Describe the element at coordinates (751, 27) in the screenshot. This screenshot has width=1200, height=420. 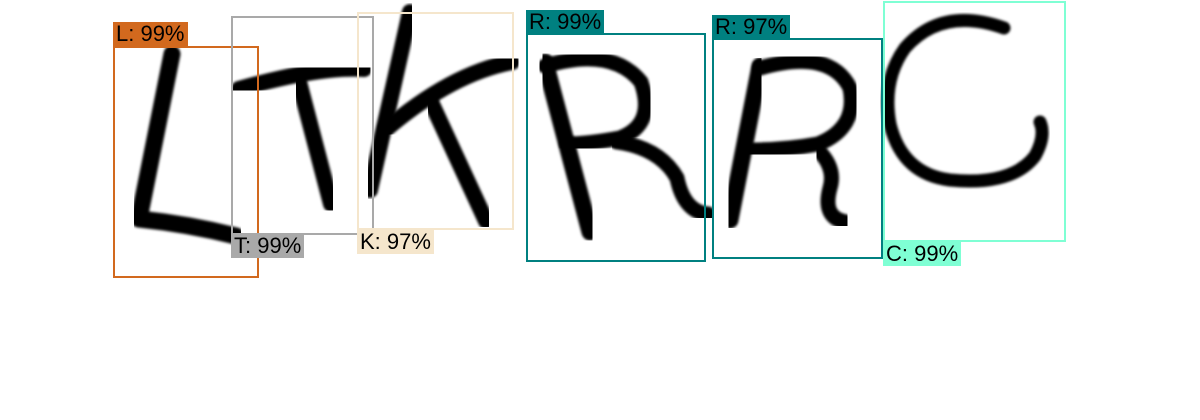
I see `detection-label-r-2: R: 97%` at that location.